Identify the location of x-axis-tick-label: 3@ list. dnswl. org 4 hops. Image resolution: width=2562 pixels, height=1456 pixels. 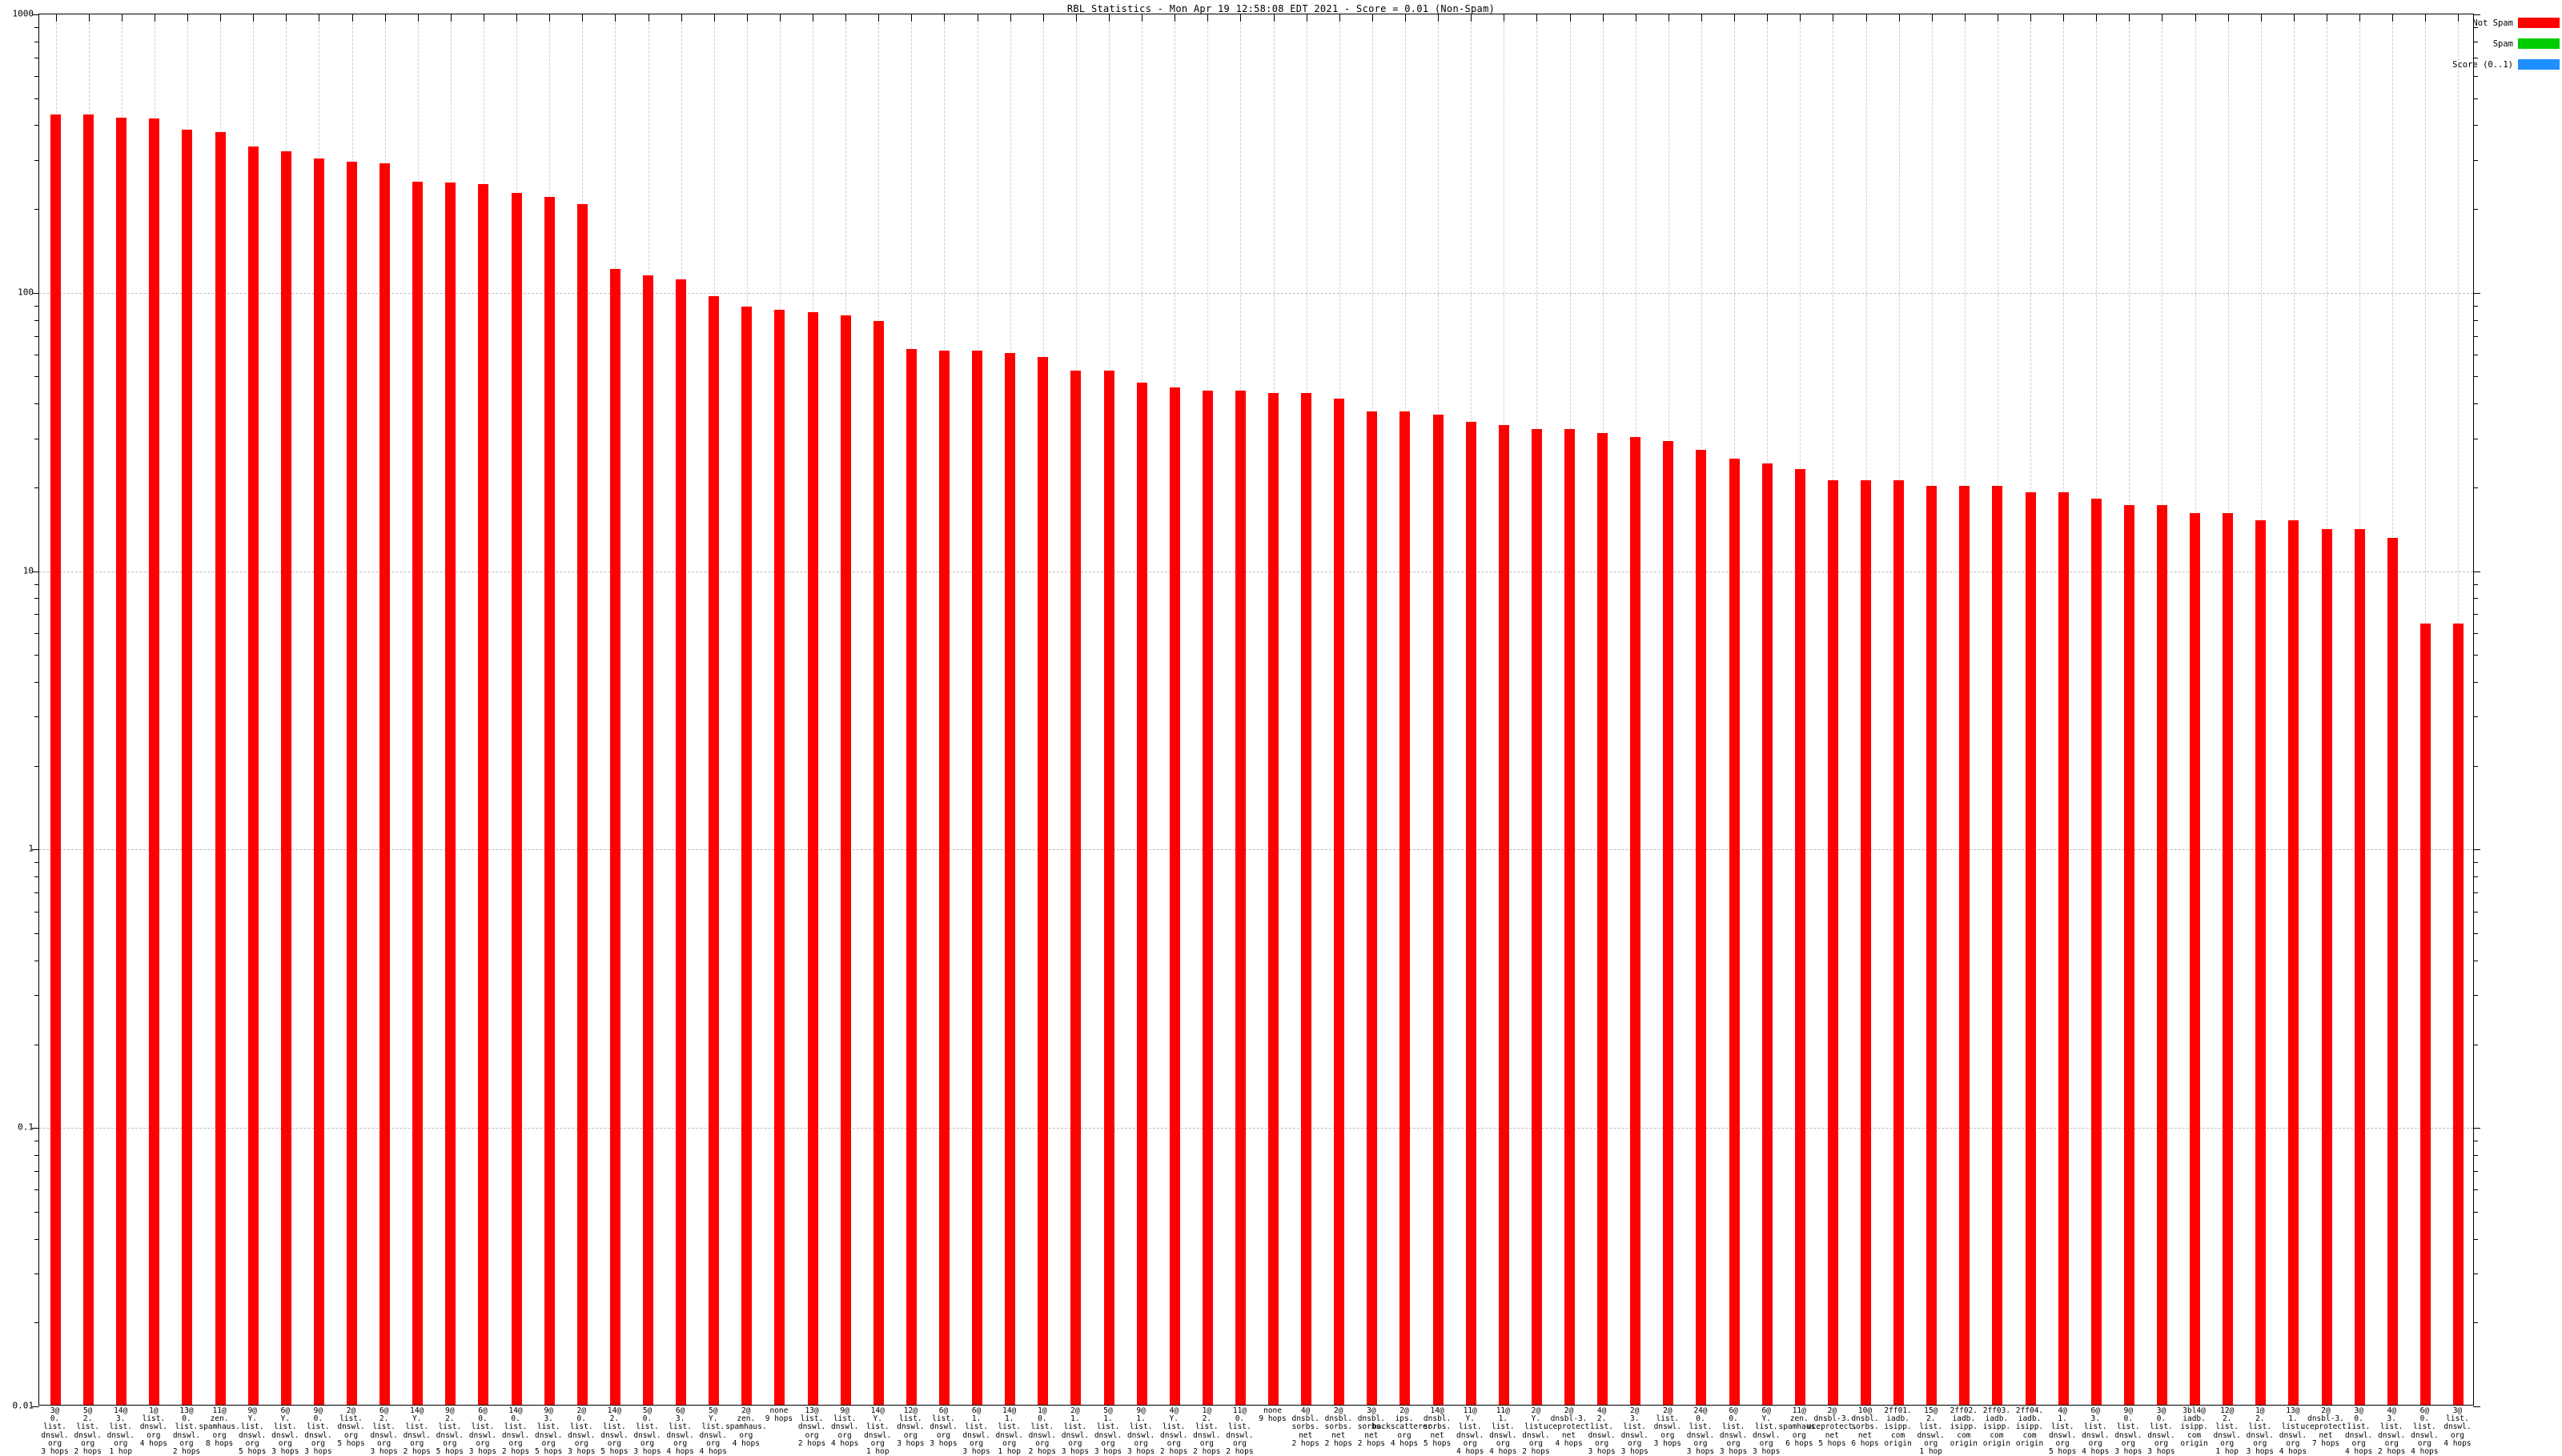
(2457, 1427).